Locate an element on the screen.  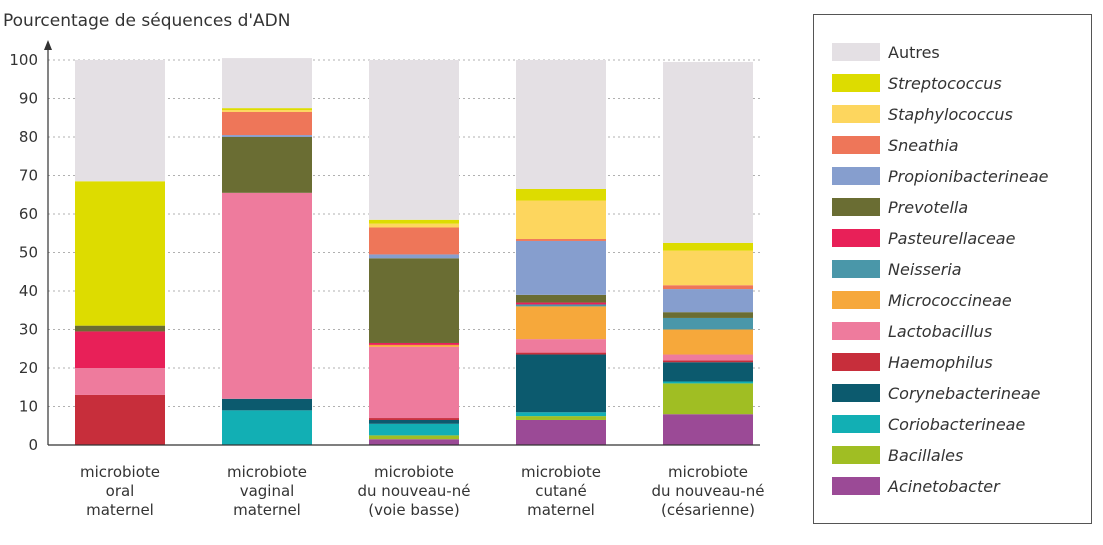
legend-item: Prevotella is located at coordinates (900, 207).